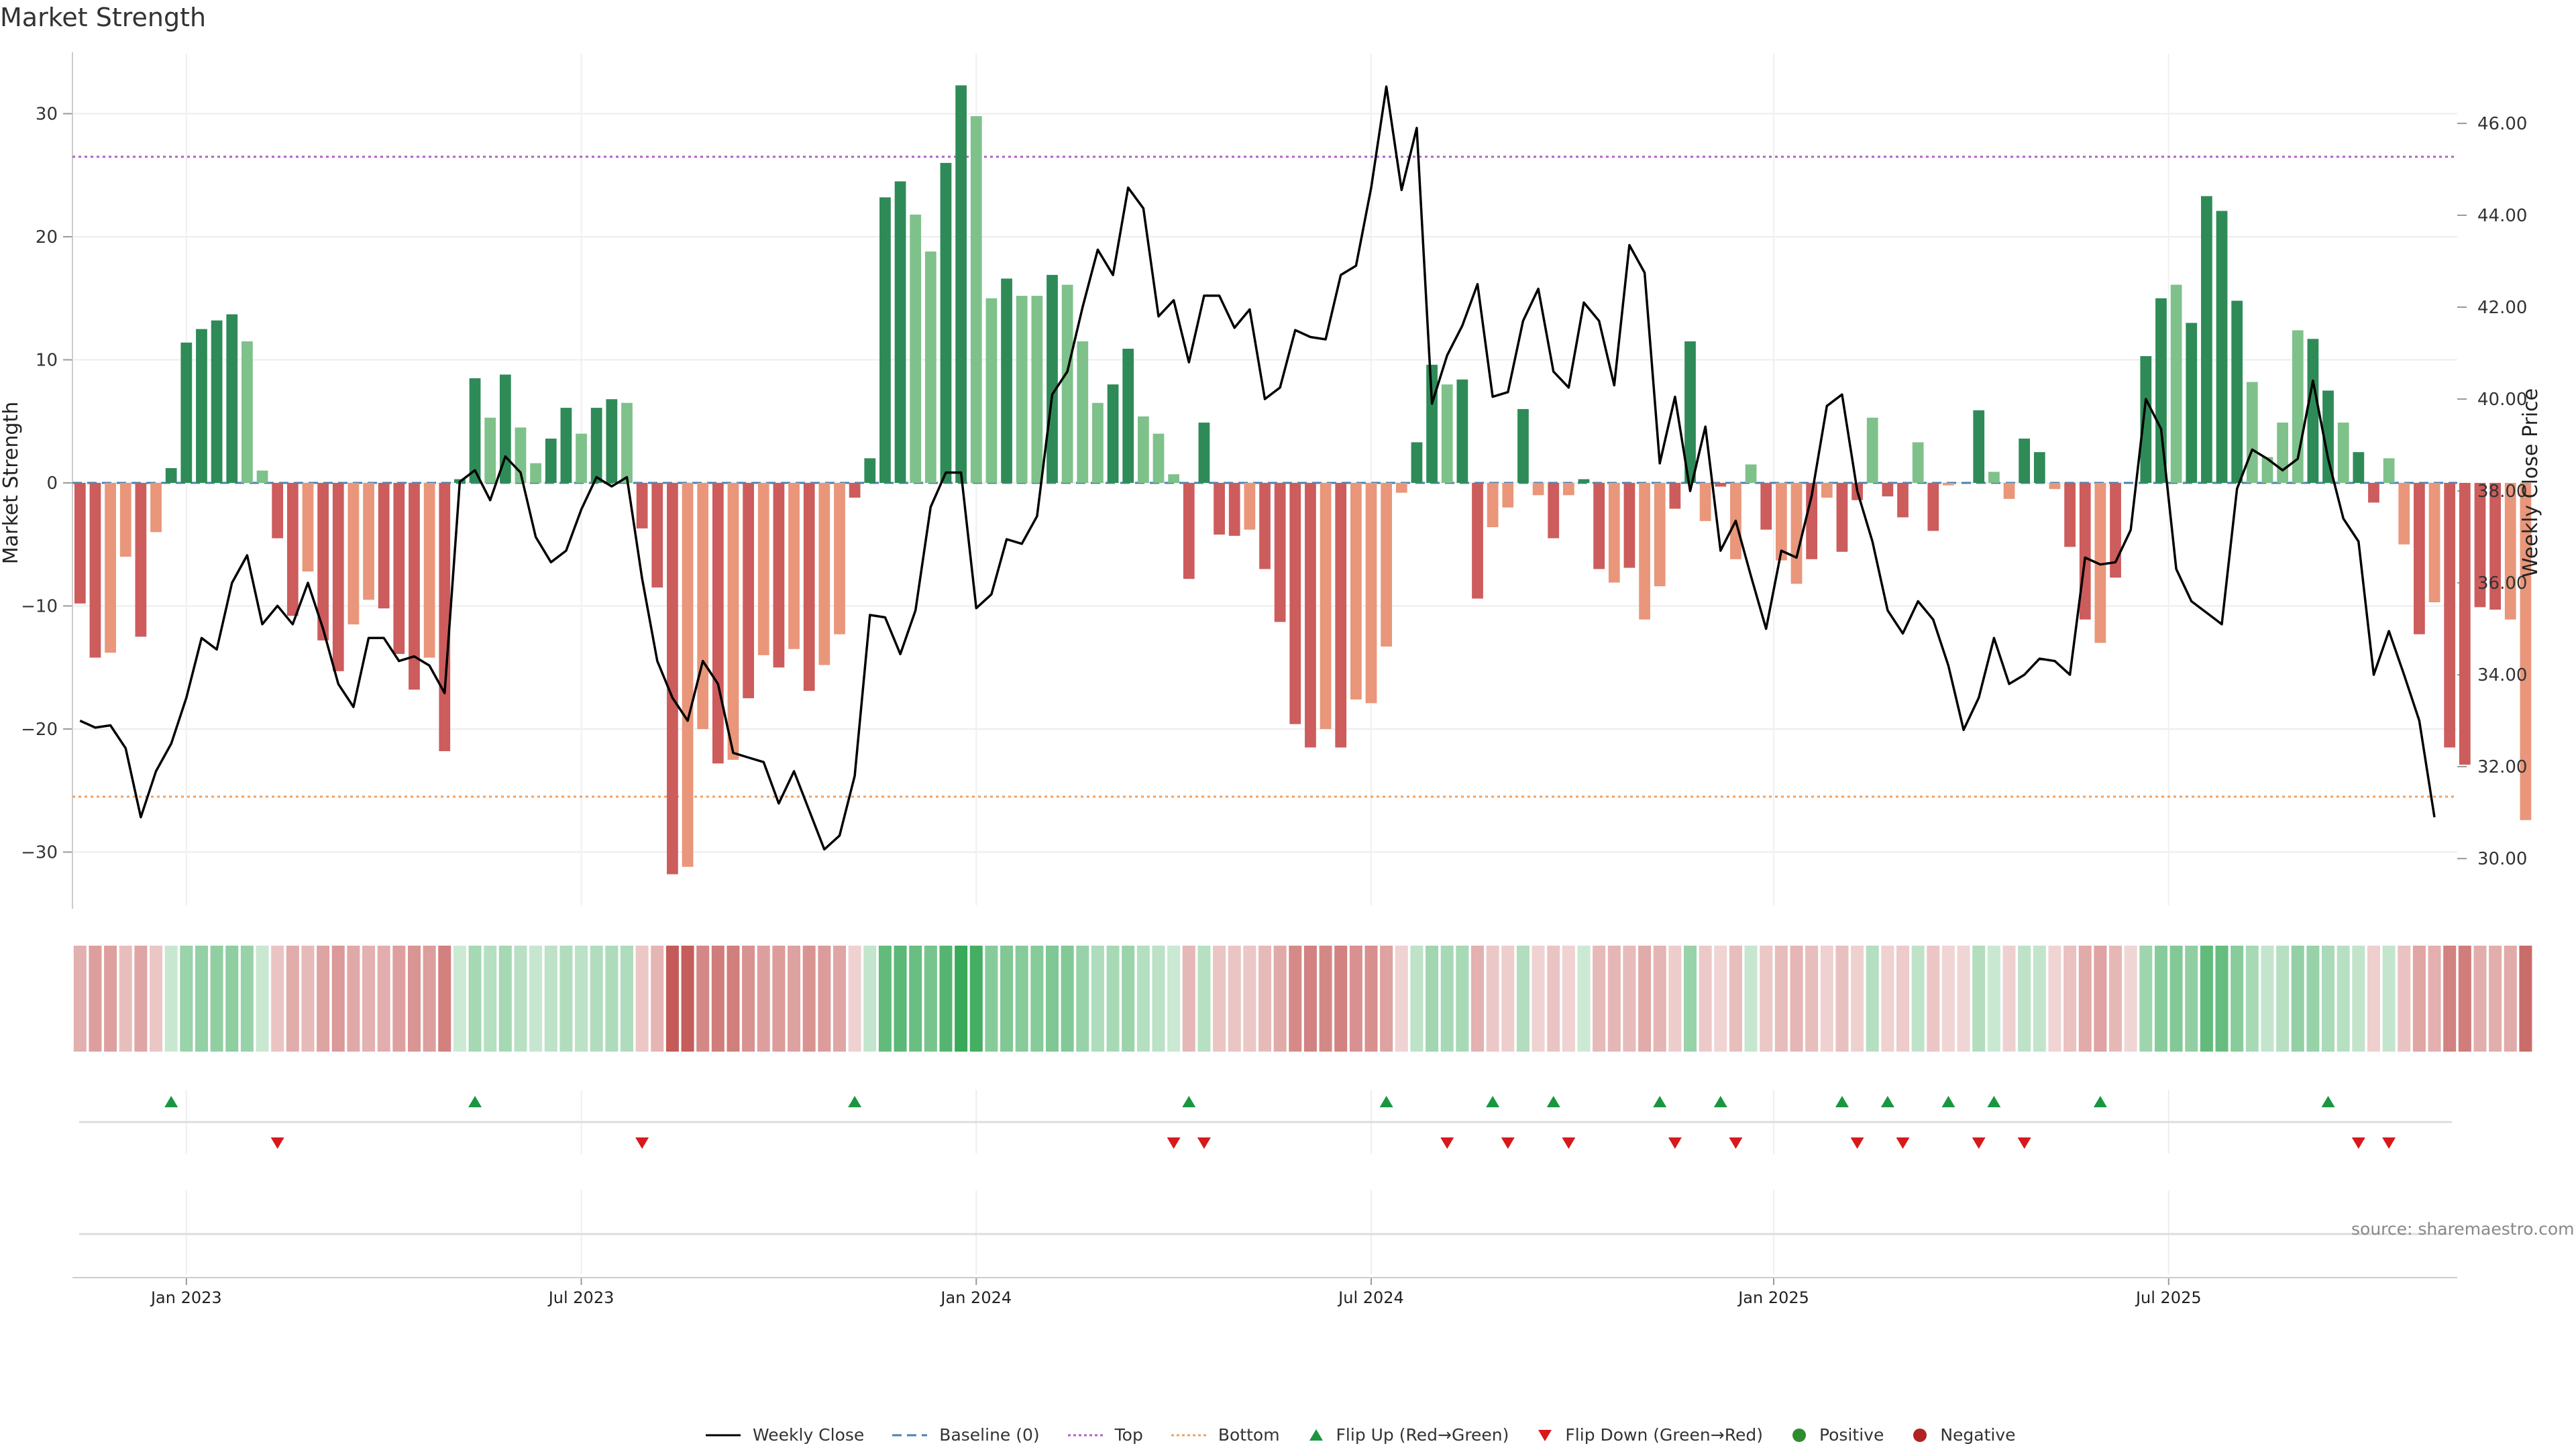 The height and width of the screenshot is (1452, 2576). What do you see at coordinates (2502, 400) in the screenshot?
I see `y2-tick-label: 40.00` at bounding box center [2502, 400].